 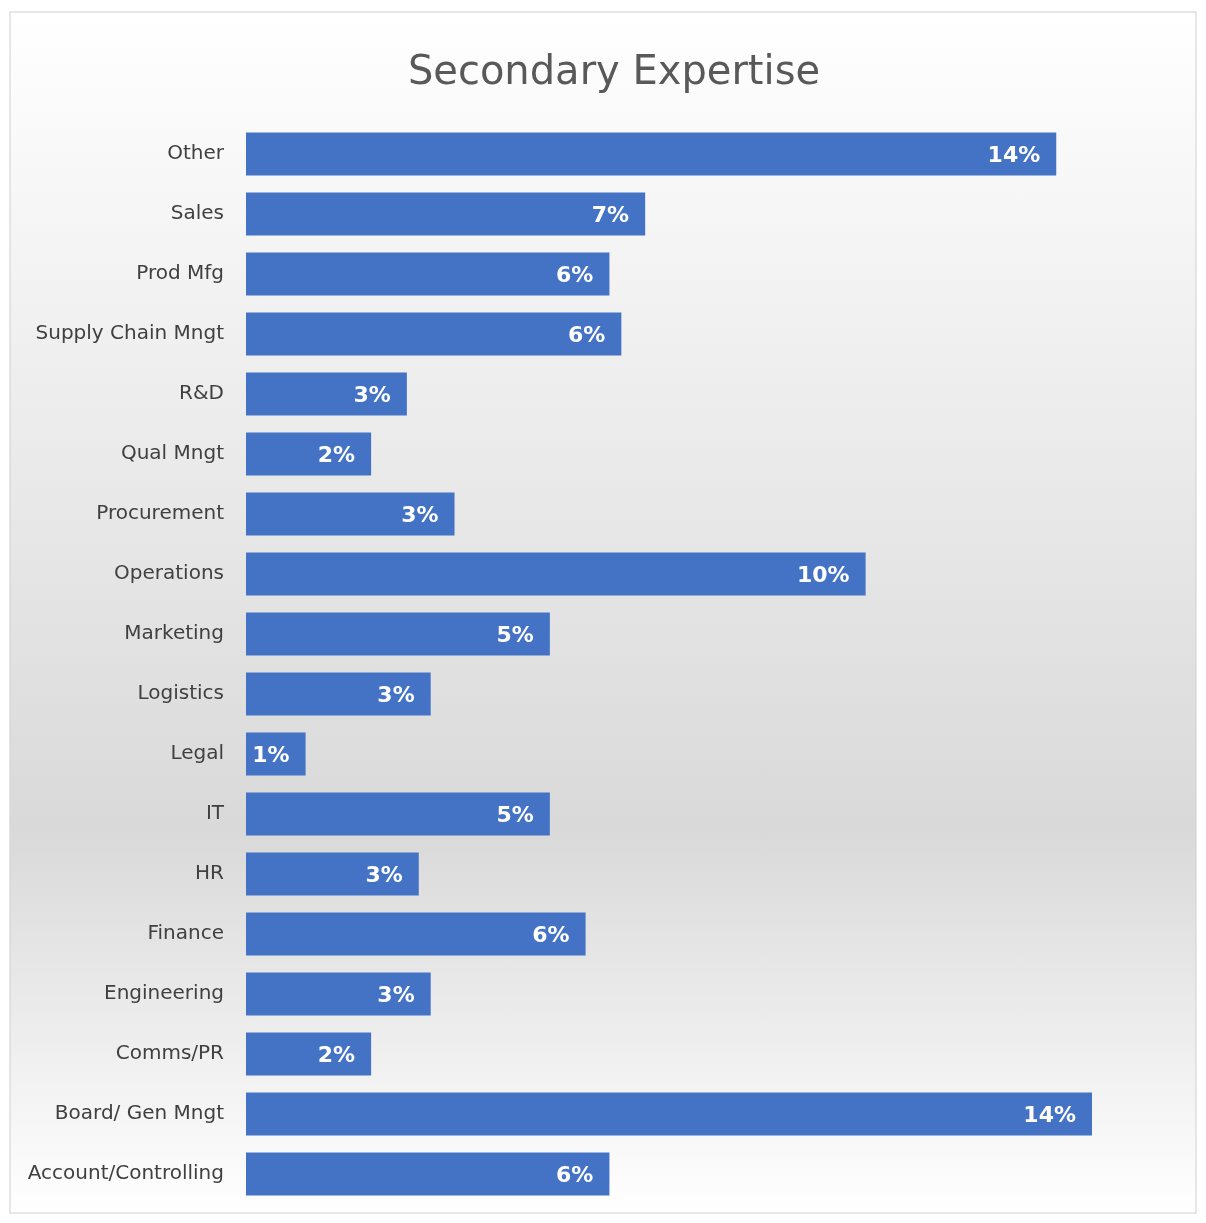 I want to click on y-tick-label: Qual Mngt, so click(x=172, y=452).